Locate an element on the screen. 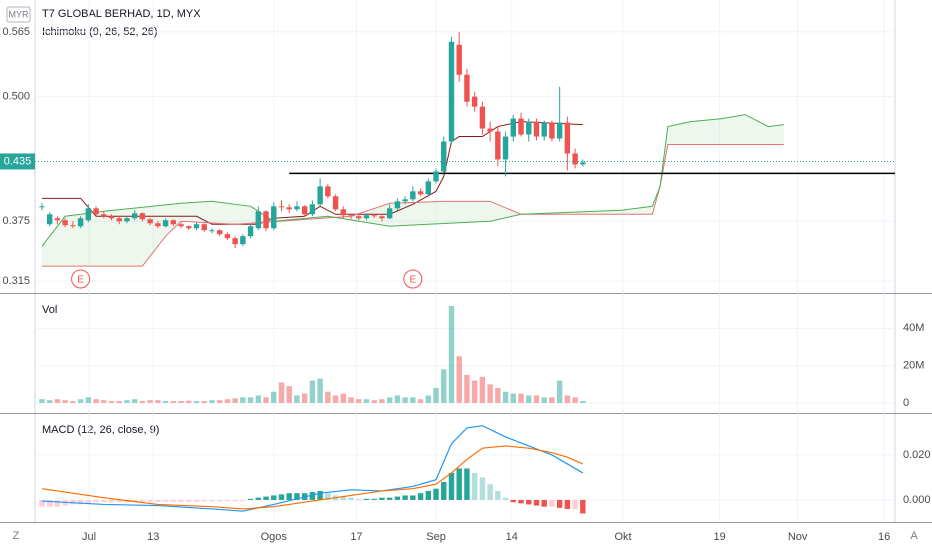  x-tick-label: Jul is located at coordinates (89, 537).